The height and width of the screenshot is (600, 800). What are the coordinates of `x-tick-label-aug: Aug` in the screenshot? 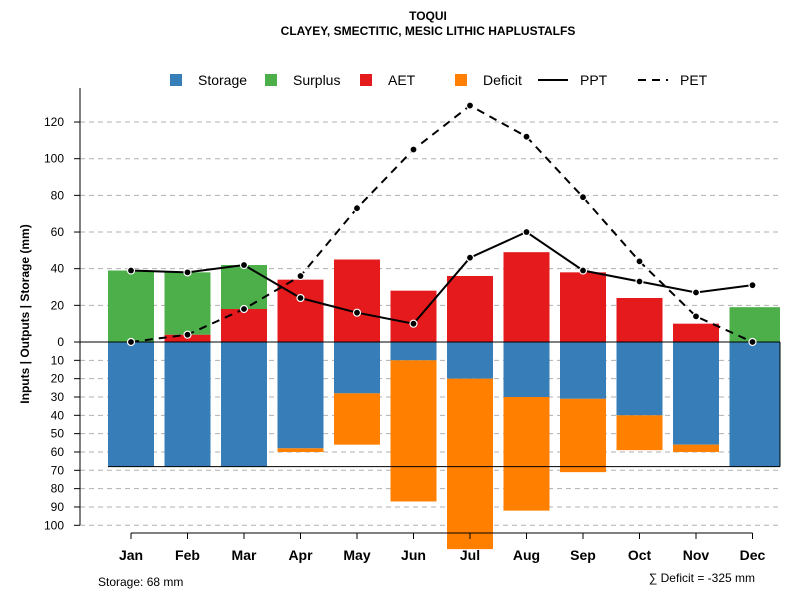 It's located at (526, 555).